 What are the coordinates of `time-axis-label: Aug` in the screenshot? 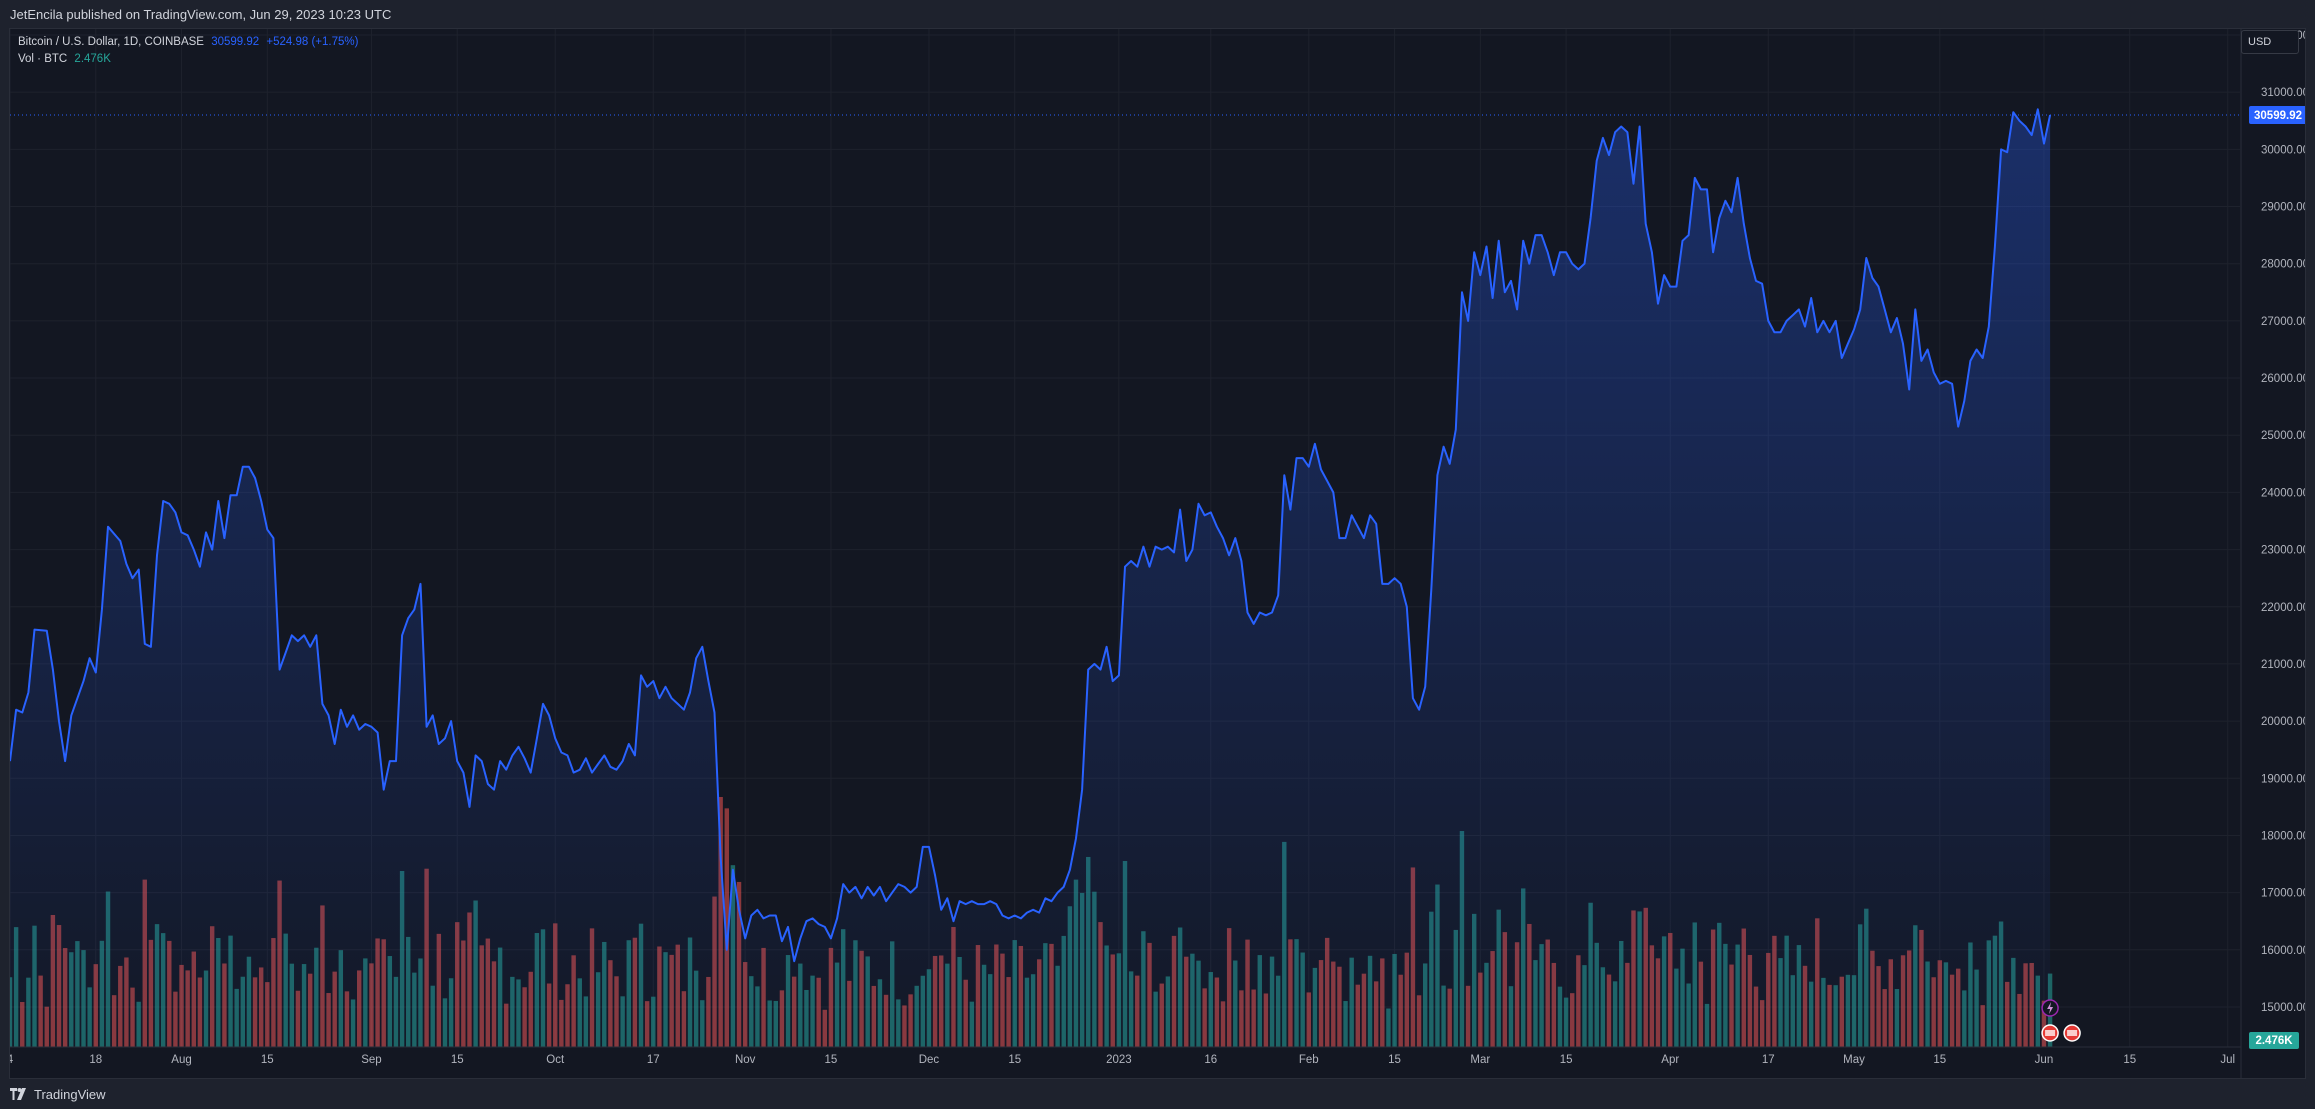 It's located at (181, 1060).